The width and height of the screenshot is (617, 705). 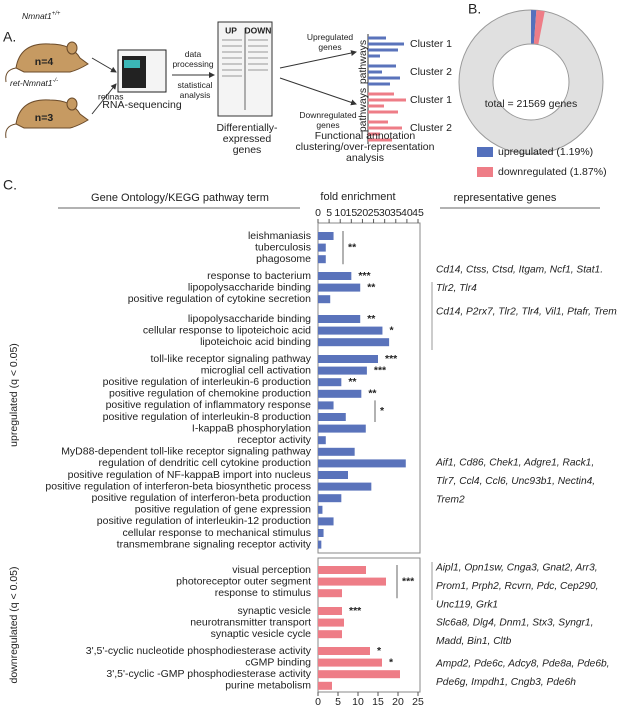 What do you see at coordinates (245, 58) in the screenshot?
I see `doc-lines` at bounding box center [245, 58].